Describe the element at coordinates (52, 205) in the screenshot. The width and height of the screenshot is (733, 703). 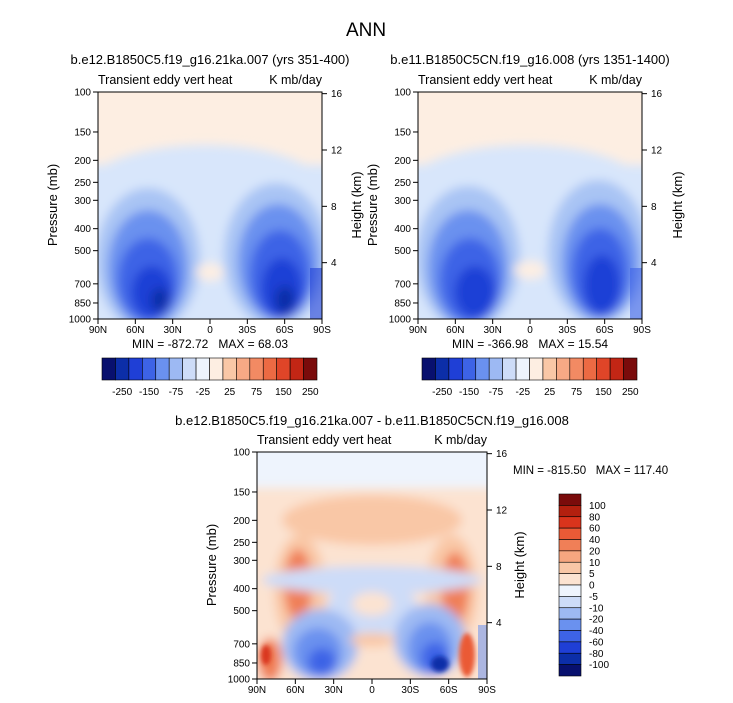
I see `panel-1-ylabel: Pressure (mb)` at that location.